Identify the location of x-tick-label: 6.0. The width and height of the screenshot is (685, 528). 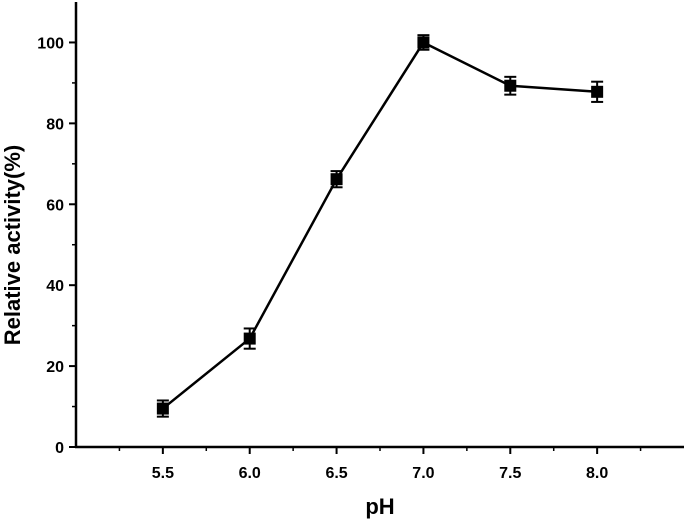
(250, 473).